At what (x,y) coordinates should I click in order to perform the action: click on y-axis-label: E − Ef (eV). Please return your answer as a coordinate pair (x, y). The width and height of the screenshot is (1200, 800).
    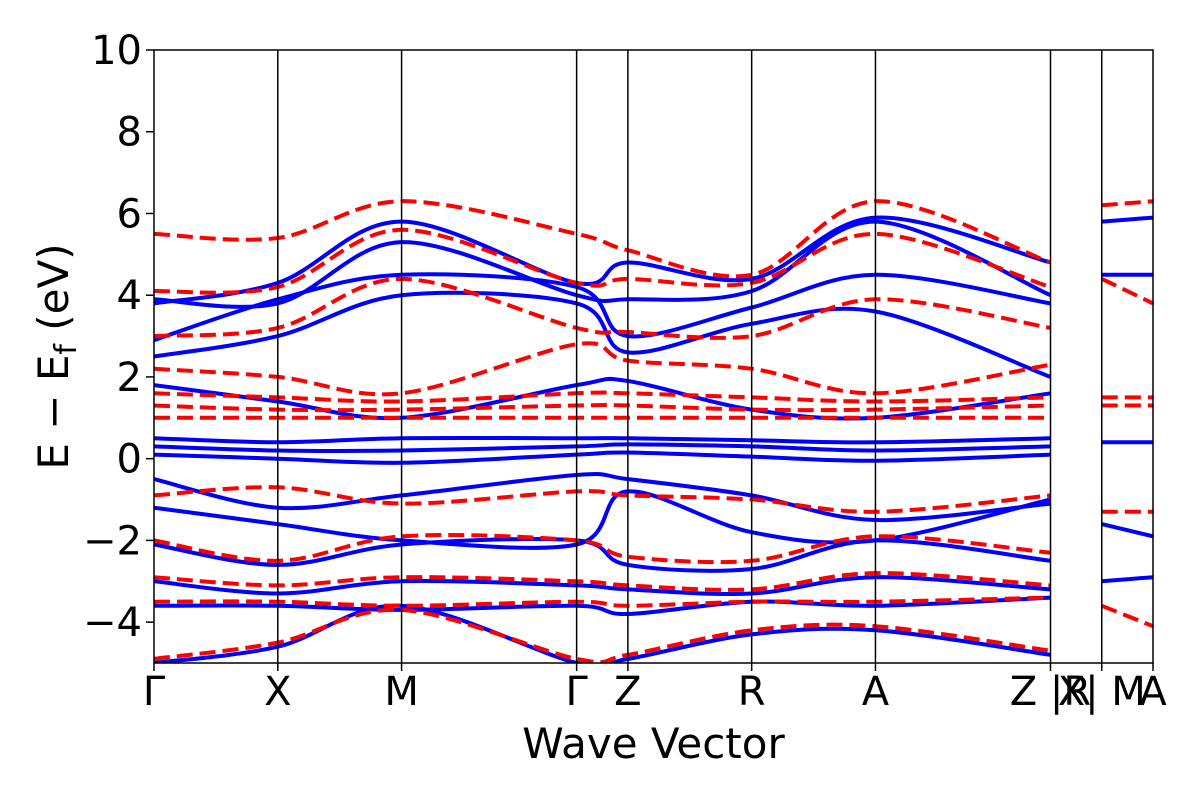
    Looking at the image, I should click on (56, 356).